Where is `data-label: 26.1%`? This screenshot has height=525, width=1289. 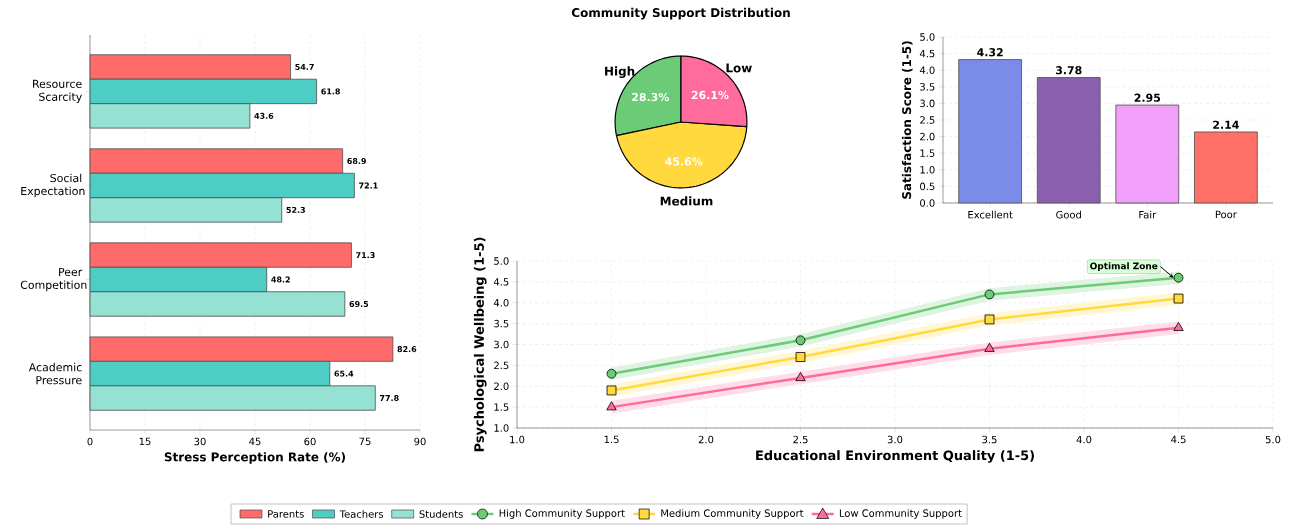 data-label: 26.1% is located at coordinates (710, 95).